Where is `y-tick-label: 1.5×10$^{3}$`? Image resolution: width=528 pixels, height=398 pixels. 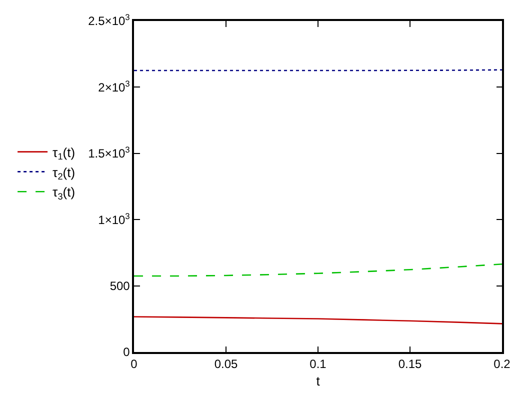 y-tick-label: 1.5×10$^{3}$ is located at coordinates (109, 152).